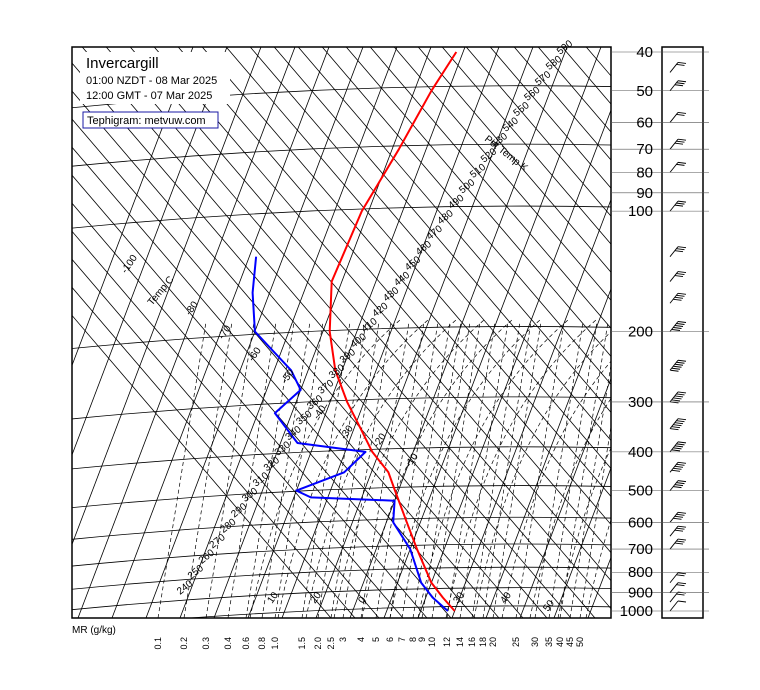 This screenshot has height=690, width=760. What do you see at coordinates (640, 572) in the screenshot?
I see `pressure-label: 800` at bounding box center [640, 572].